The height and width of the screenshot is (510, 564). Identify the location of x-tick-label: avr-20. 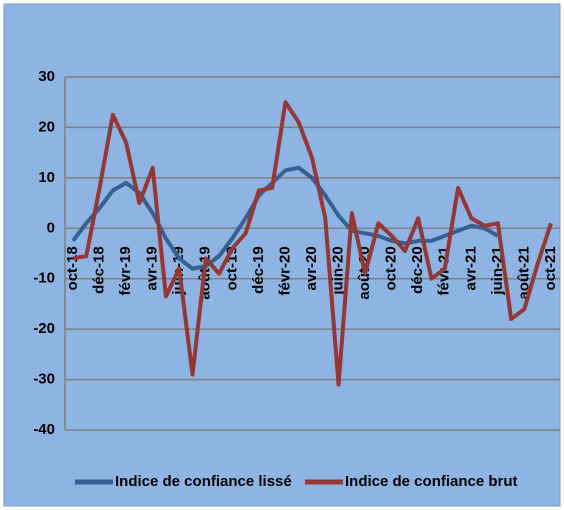
(311, 268).